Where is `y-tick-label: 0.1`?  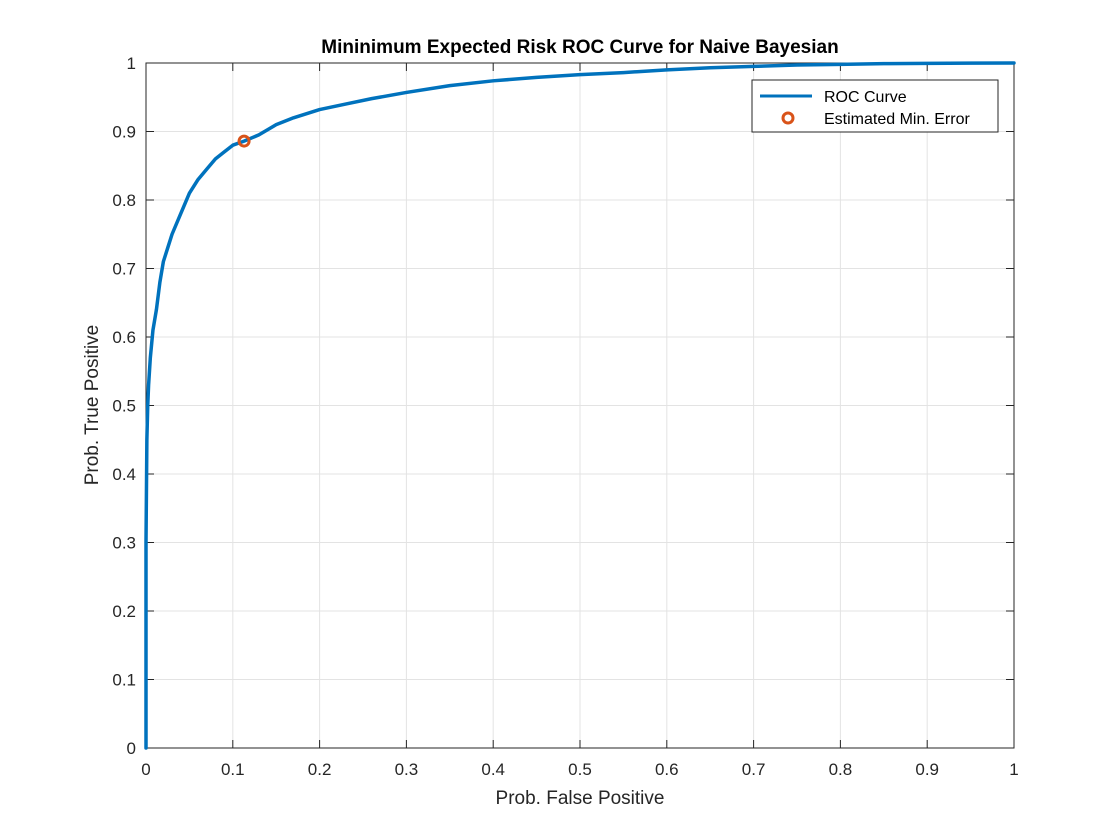
y-tick-label: 0.1 is located at coordinates (124, 680).